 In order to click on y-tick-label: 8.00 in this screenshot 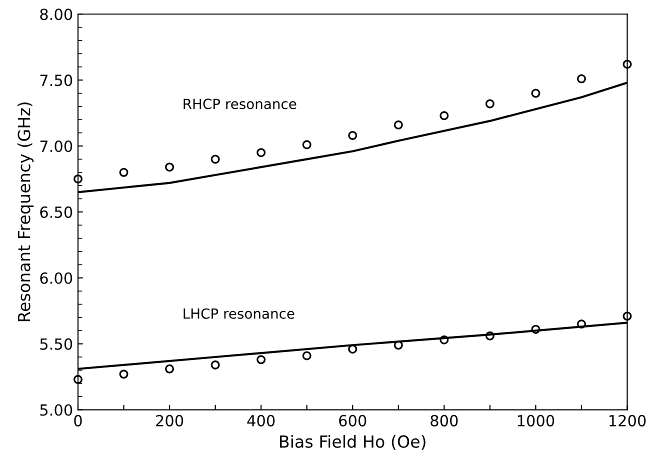, I will do `click(56, 14)`.